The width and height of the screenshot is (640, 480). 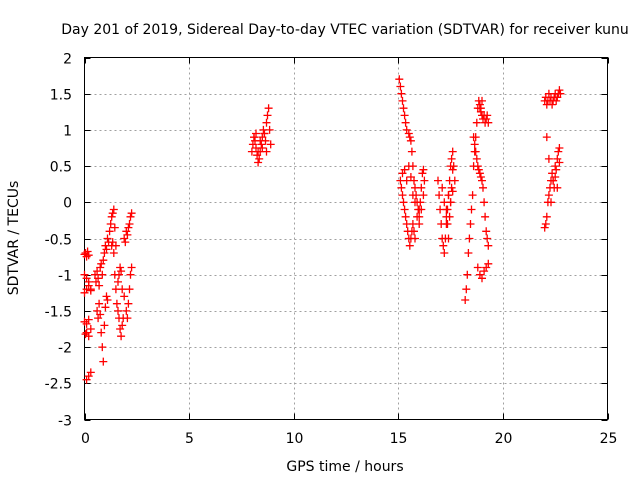 What do you see at coordinates (58, 313) in the screenshot?
I see `y-tick-label: -1.5` at bounding box center [58, 313].